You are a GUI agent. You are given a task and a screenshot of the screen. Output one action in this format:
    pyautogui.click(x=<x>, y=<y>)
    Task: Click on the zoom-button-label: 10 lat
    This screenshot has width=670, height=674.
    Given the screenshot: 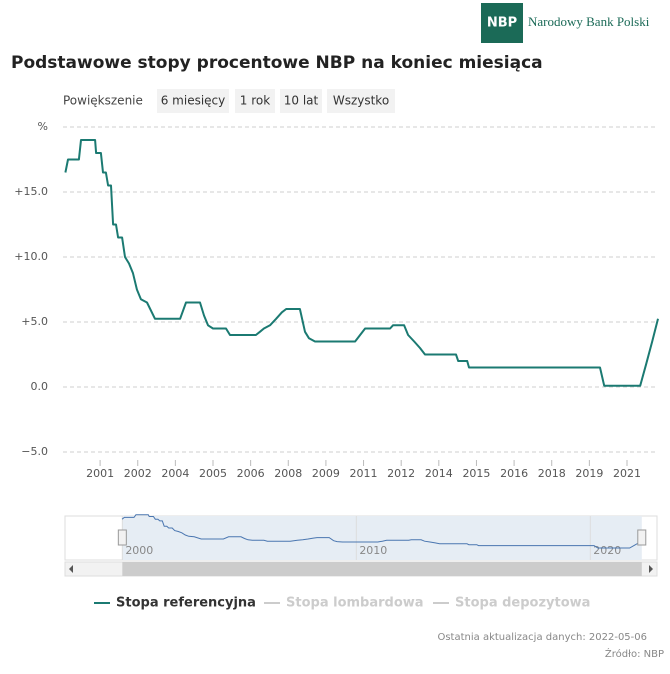 What is the action you would take?
    pyautogui.click(x=301, y=101)
    